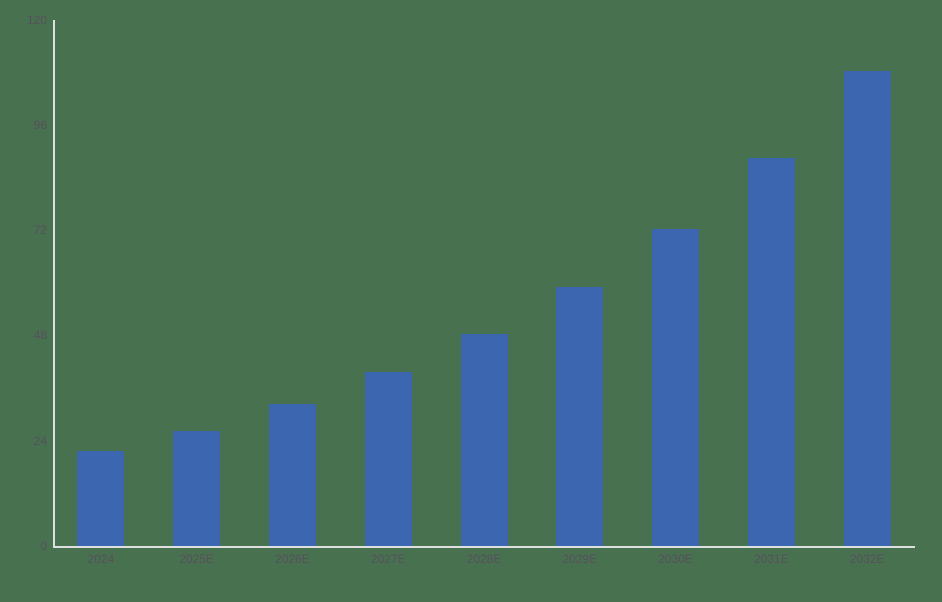 This screenshot has width=942, height=602. Describe the element at coordinates (40, 335) in the screenshot. I see `y-tick-label-48: 48` at that location.